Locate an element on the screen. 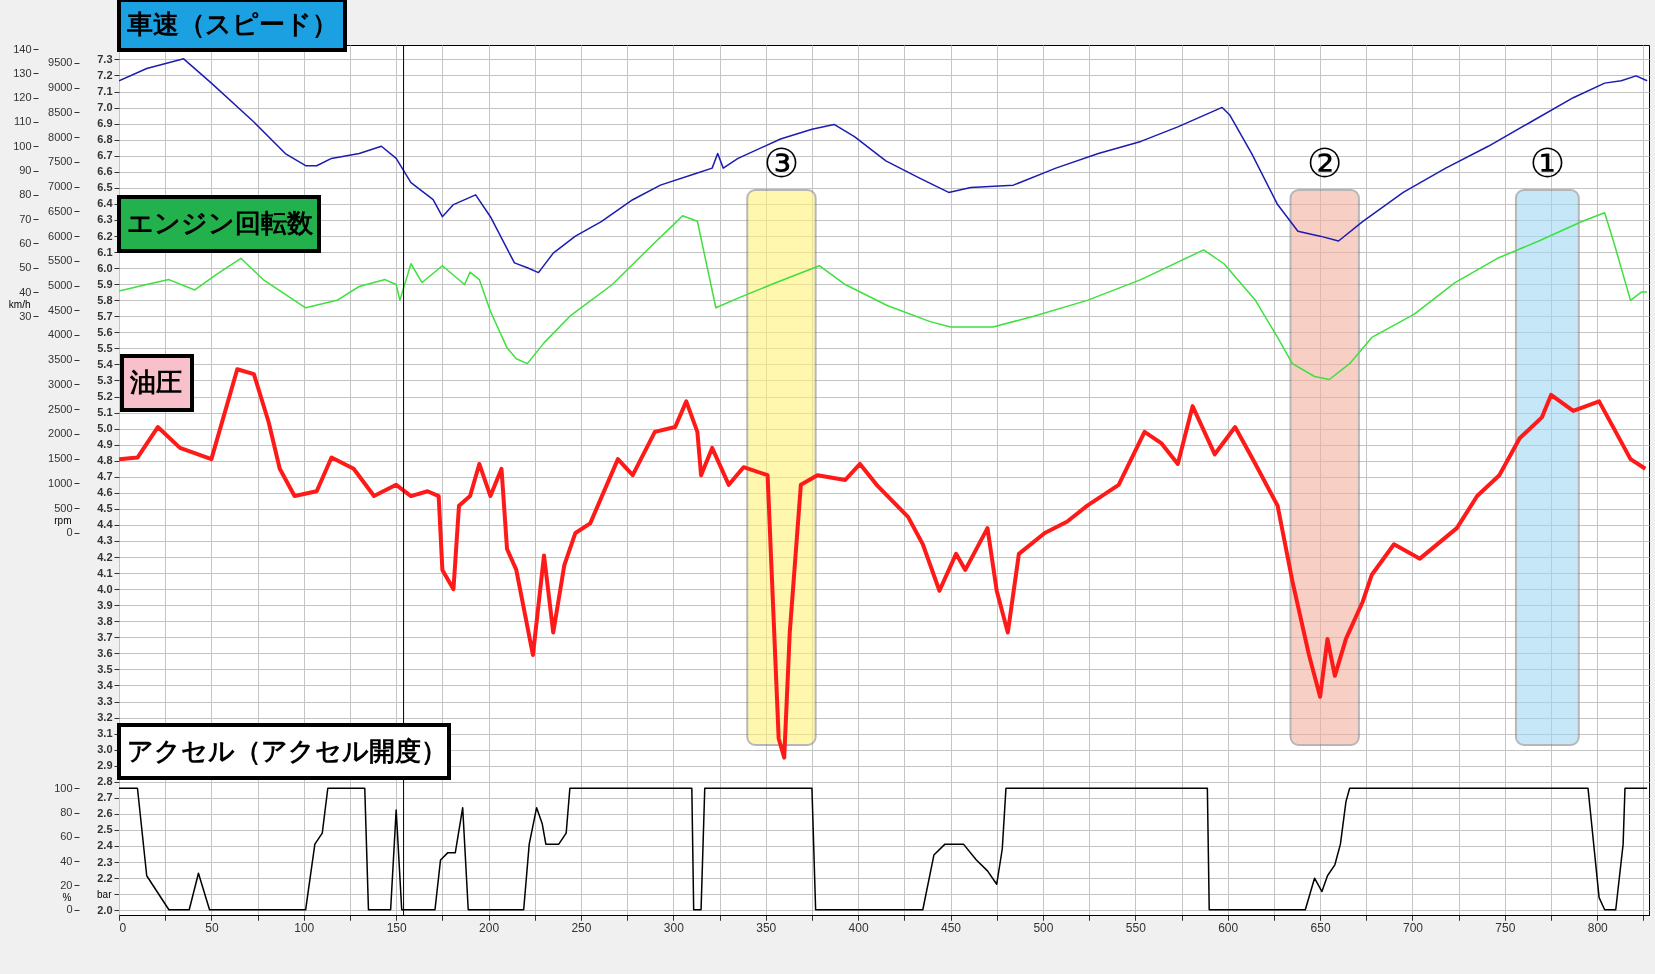 This screenshot has height=974, width=1655. y3-tick-label: 3.2 is located at coordinates (105, 717).